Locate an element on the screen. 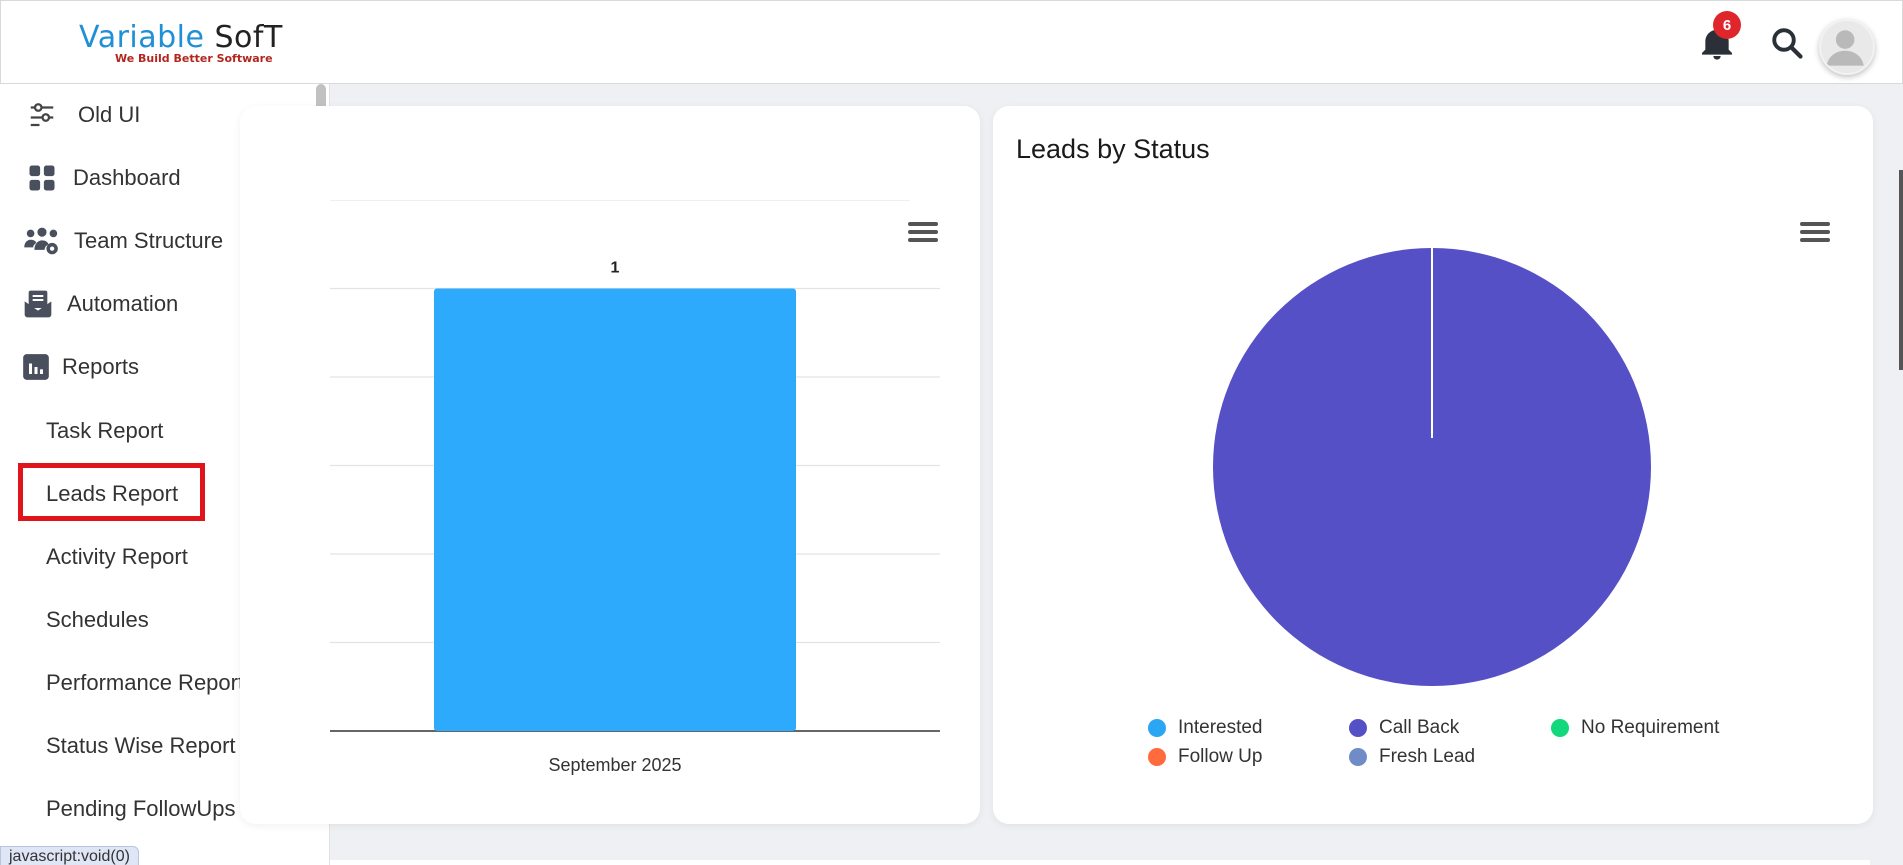  sidebar-item-label: Dashboard is located at coordinates (127, 177).